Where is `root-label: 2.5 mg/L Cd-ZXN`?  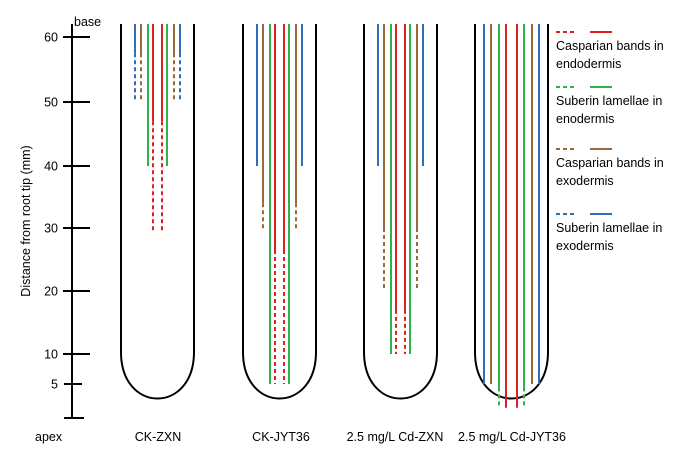
root-label: 2.5 mg/L Cd-ZXN is located at coordinates (395, 437).